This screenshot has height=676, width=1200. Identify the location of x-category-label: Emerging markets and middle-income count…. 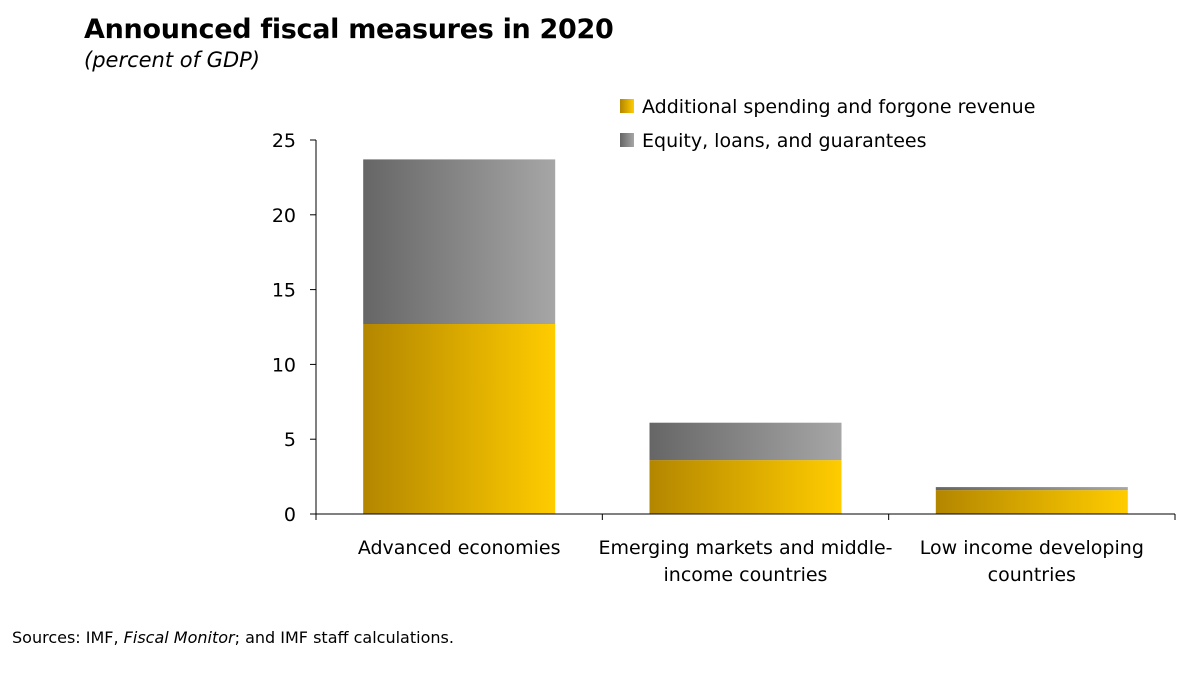
(745, 561).